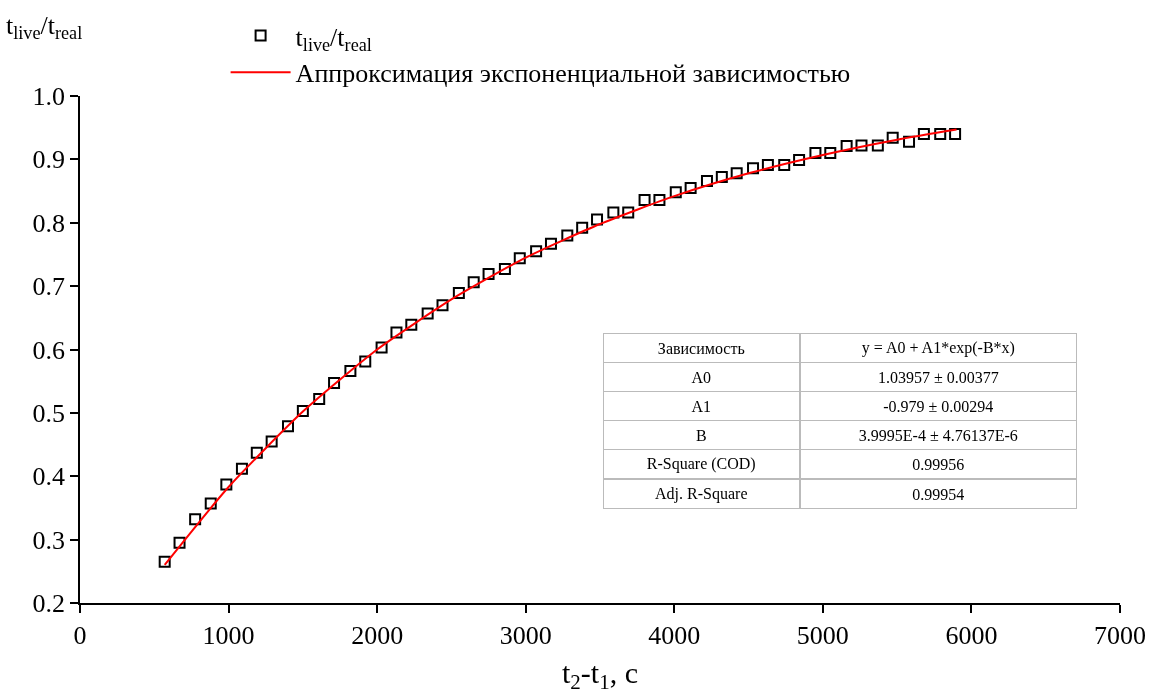  What do you see at coordinates (938, 406) in the screenshot?
I see `annotation: -0.979 ± 0.00294` at bounding box center [938, 406].